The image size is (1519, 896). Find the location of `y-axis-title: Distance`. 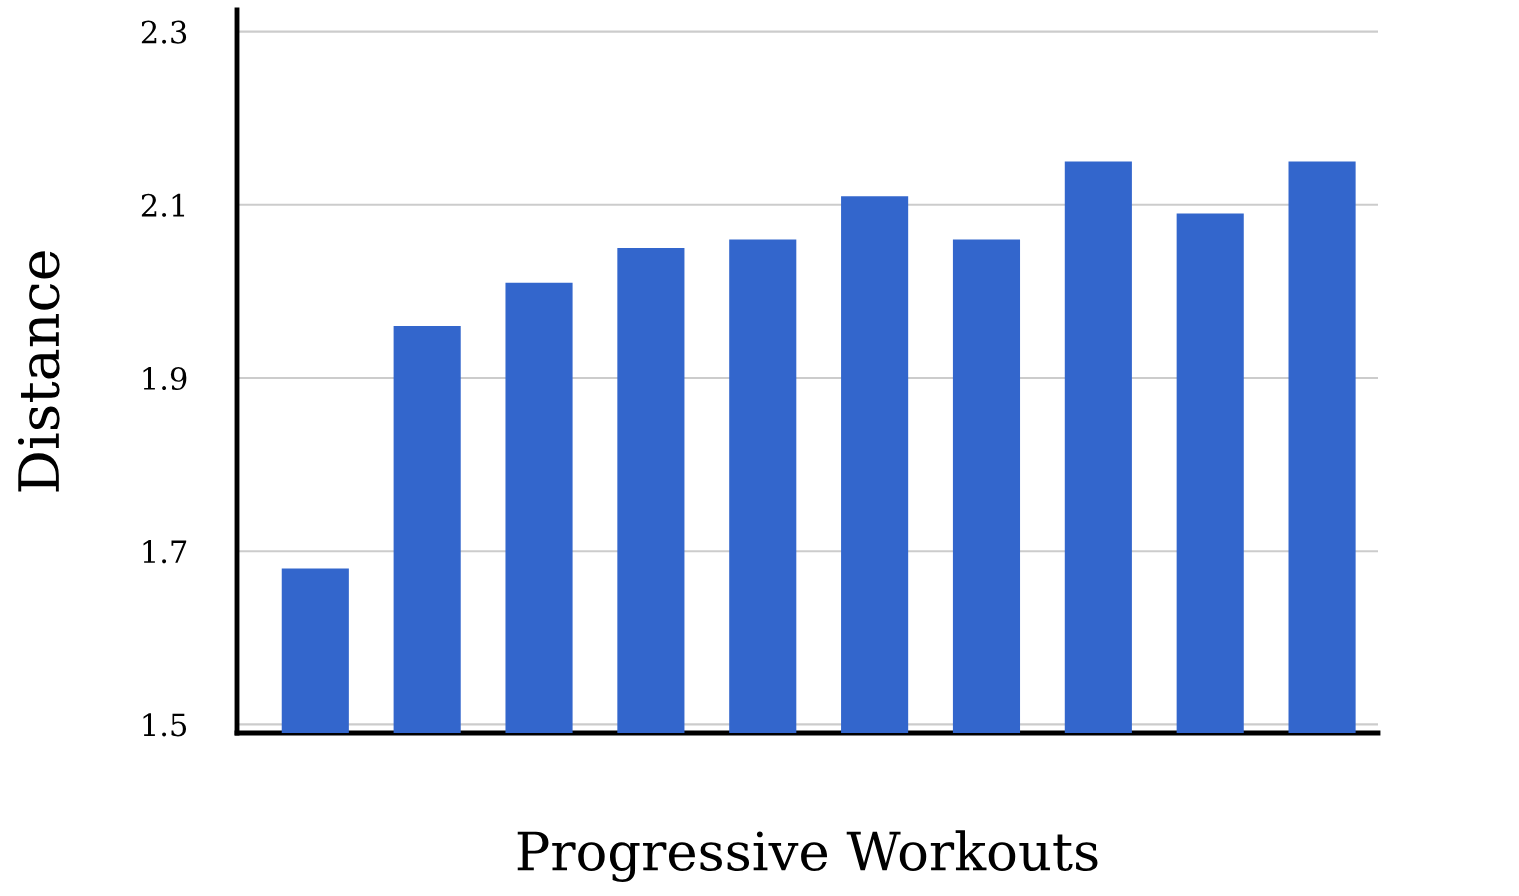

y-axis-title: Distance is located at coordinates (38, 371).